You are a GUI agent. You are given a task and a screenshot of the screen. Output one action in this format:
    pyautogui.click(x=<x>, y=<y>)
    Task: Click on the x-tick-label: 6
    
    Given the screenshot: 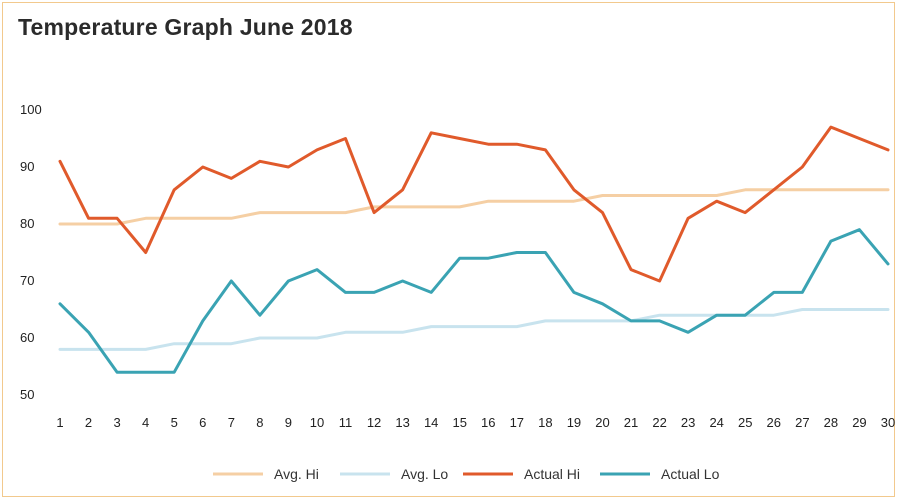 What is the action you would take?
    pyautogui.click(x=202, y=422)
    